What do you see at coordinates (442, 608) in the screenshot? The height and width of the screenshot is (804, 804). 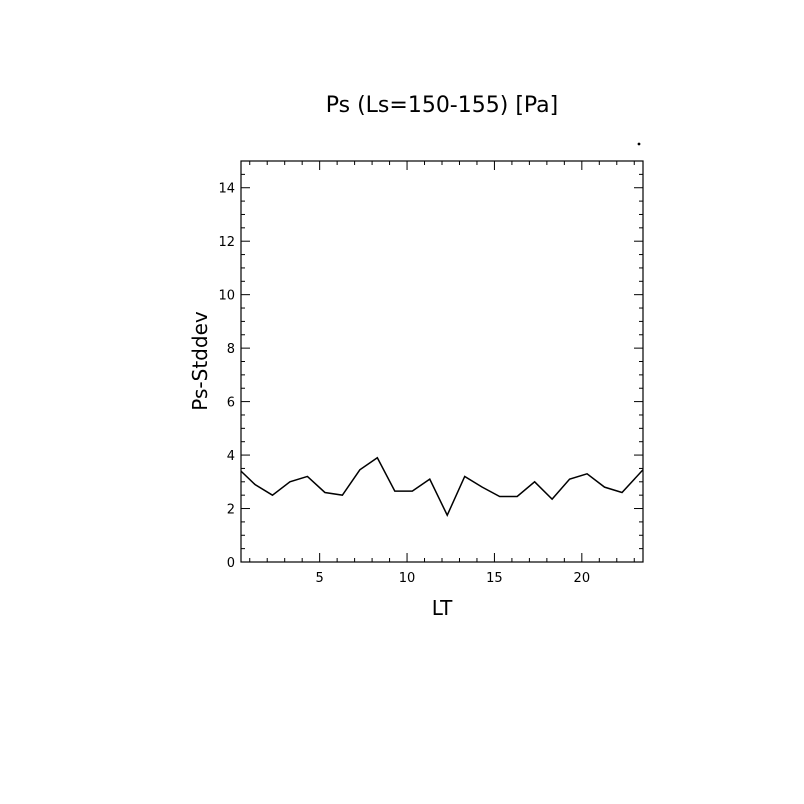 I see `x-axis-label: LT` at bounding box center [442, 608].